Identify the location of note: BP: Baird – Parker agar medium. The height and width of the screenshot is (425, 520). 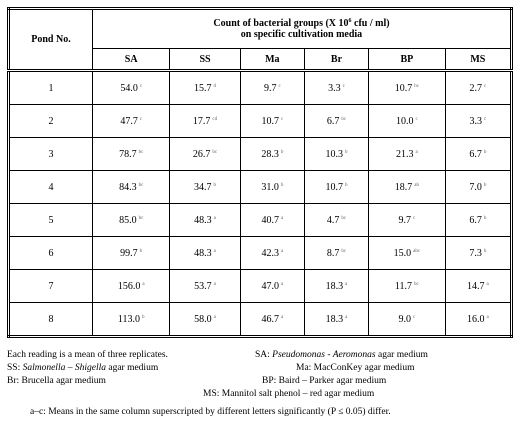
(324, 381).